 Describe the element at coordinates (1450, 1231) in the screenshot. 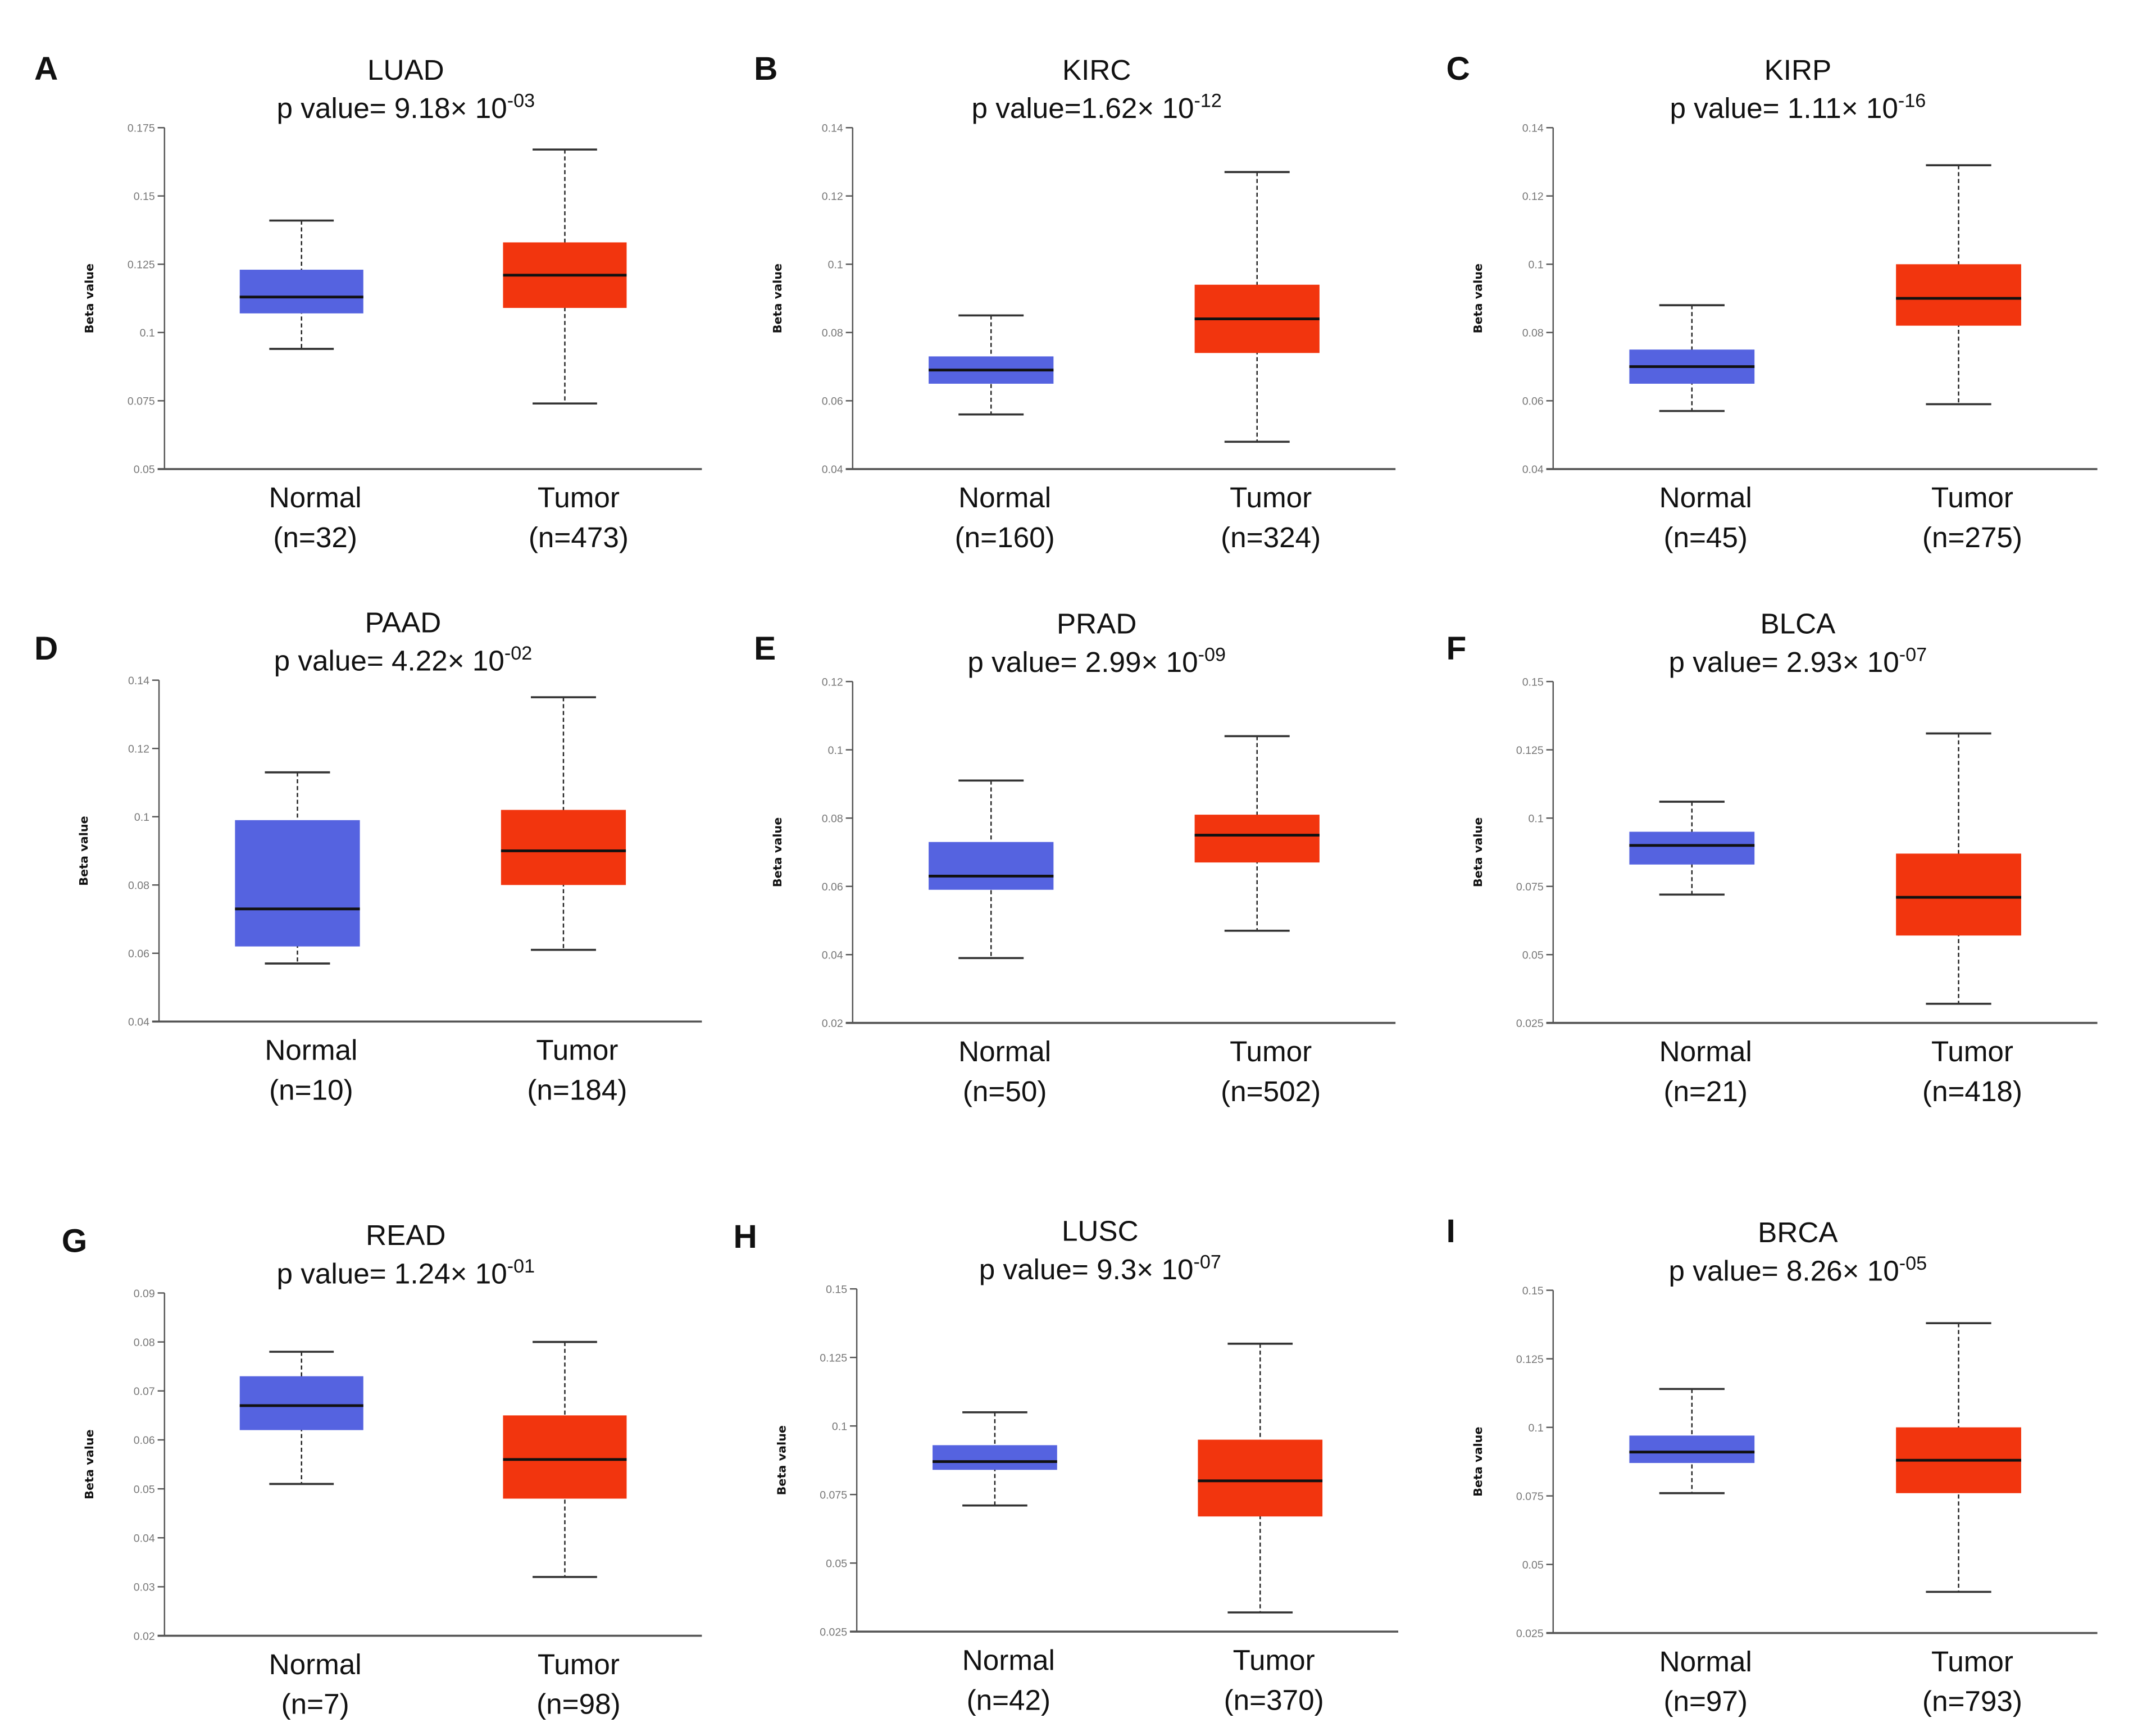

I see `panel-letter: I` at that location.